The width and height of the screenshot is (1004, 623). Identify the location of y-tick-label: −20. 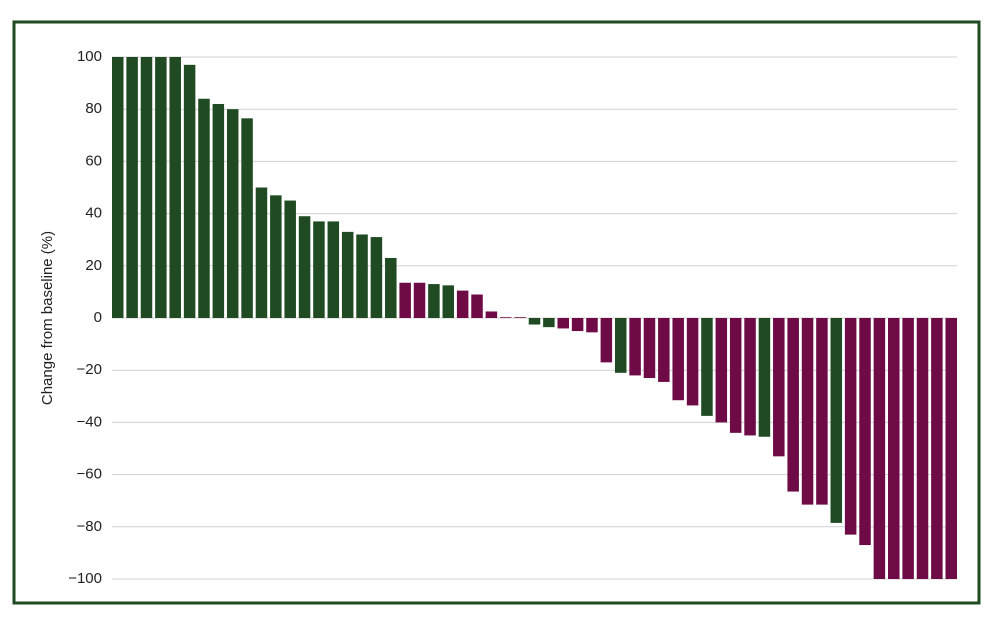
(89, 369).